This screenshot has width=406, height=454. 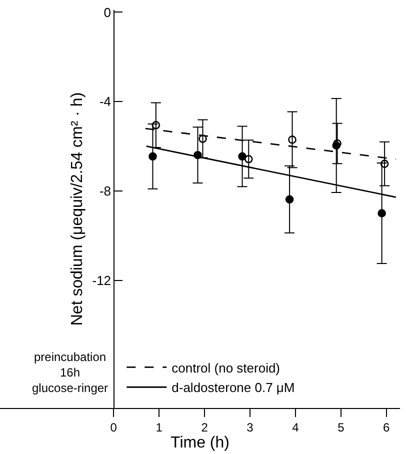 What do you see at coordinates (204, 427) in the screenshot?
I see `x-tick-label: 2` at bounding box center [204, 427].